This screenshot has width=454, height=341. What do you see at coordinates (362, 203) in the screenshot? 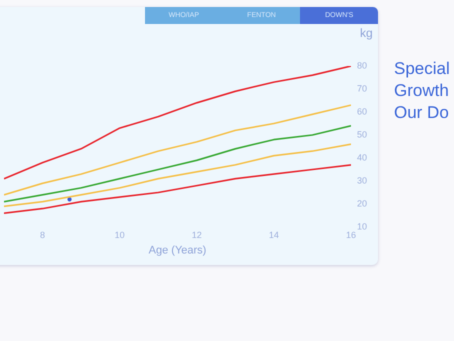
I see `y-tick-label: 20` at bounding box center [362, 203].